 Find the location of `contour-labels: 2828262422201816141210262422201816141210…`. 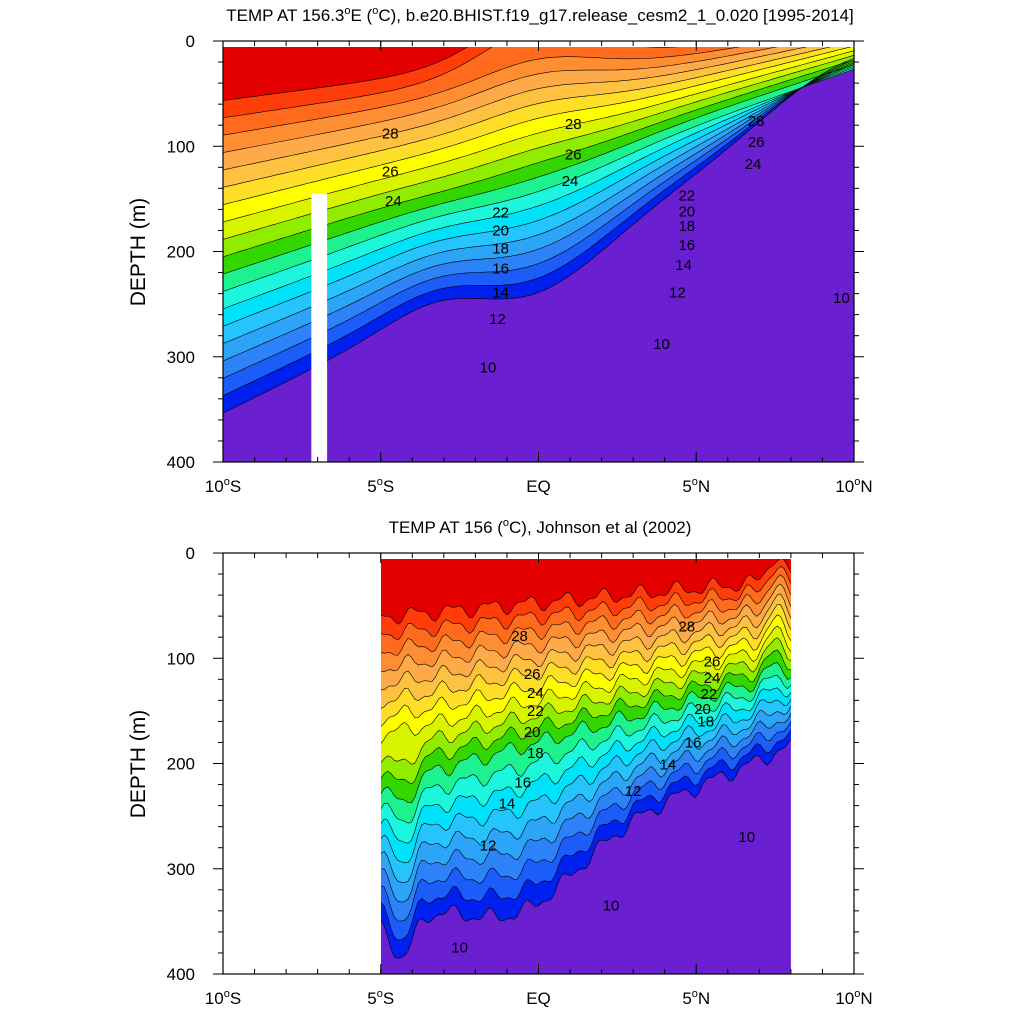

contour-labels: 2828262422201816141210262422201816141210… is located at coordinates (603, 788).